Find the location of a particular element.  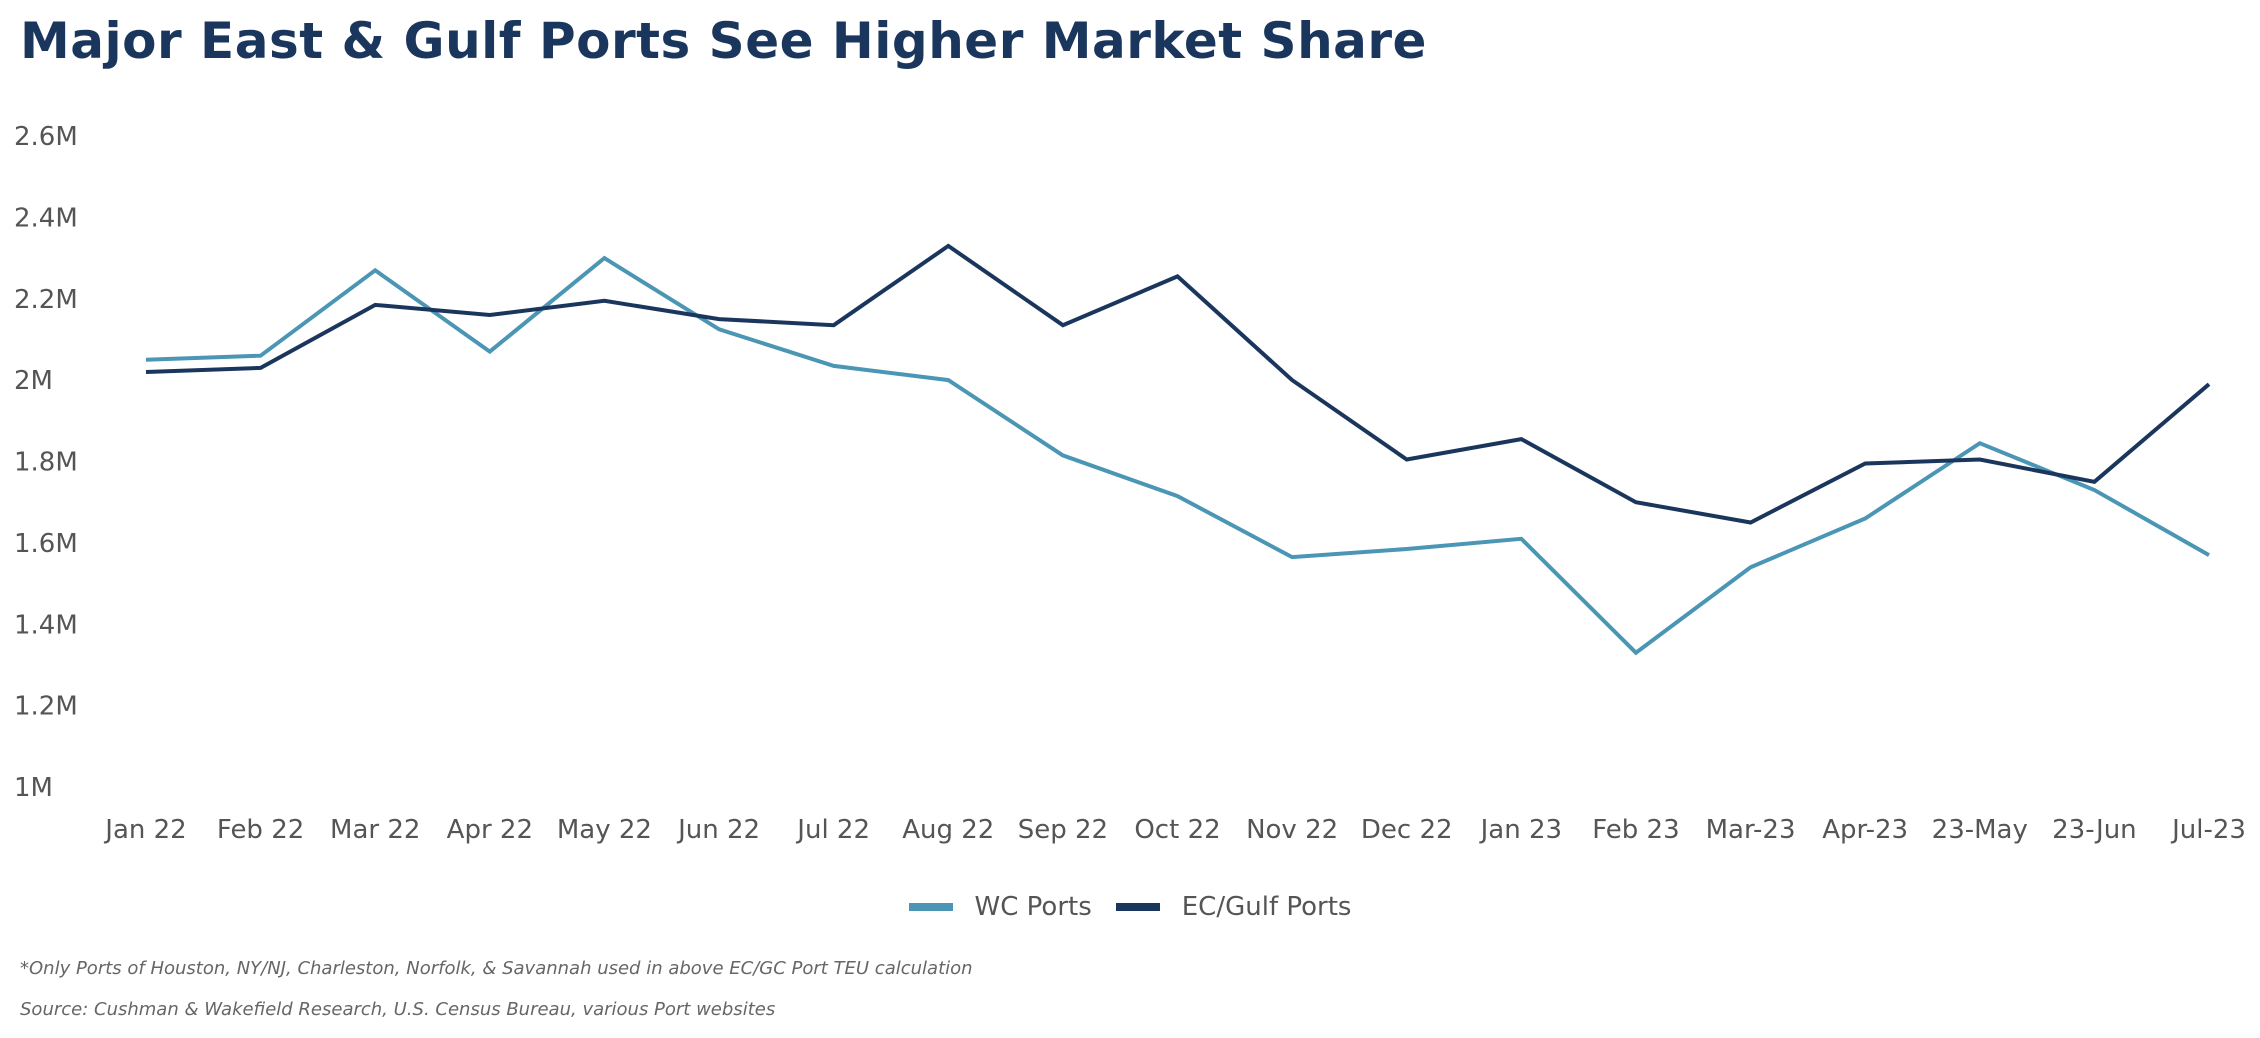

x-tick-label: Feb 22 is located at coordinates (260, 830).